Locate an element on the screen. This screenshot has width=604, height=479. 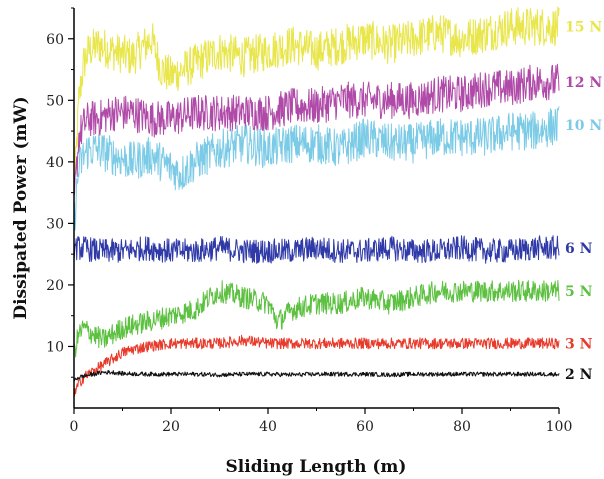
x-tick-label: 80 is located at coordinates (462, 427).